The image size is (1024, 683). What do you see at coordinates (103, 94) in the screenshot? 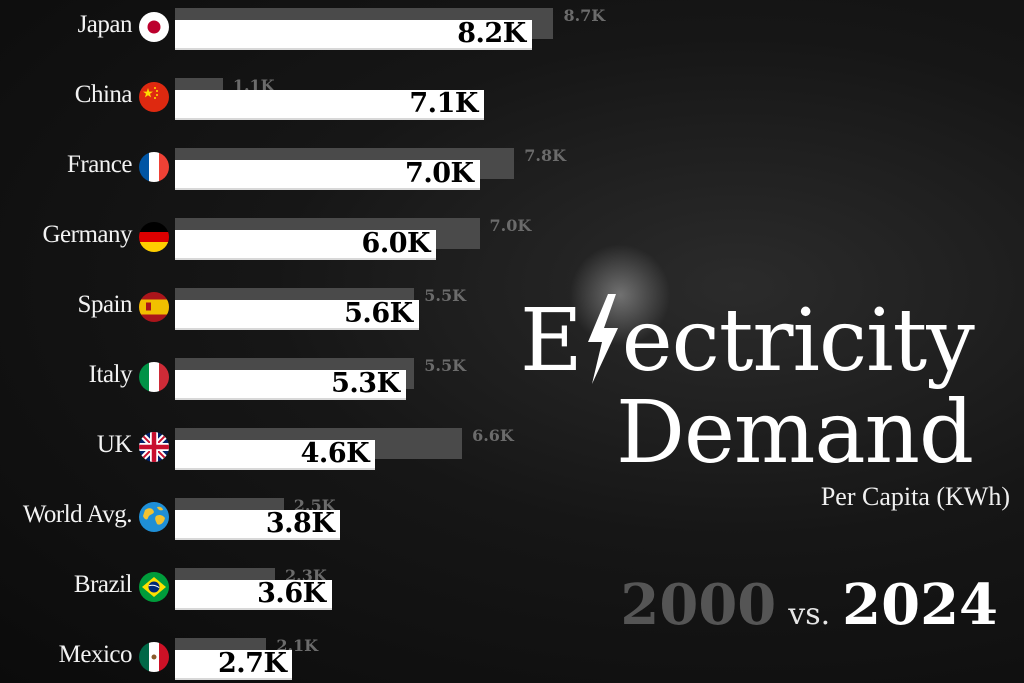
I see `country-label: China` at bounding box center [103, 94].